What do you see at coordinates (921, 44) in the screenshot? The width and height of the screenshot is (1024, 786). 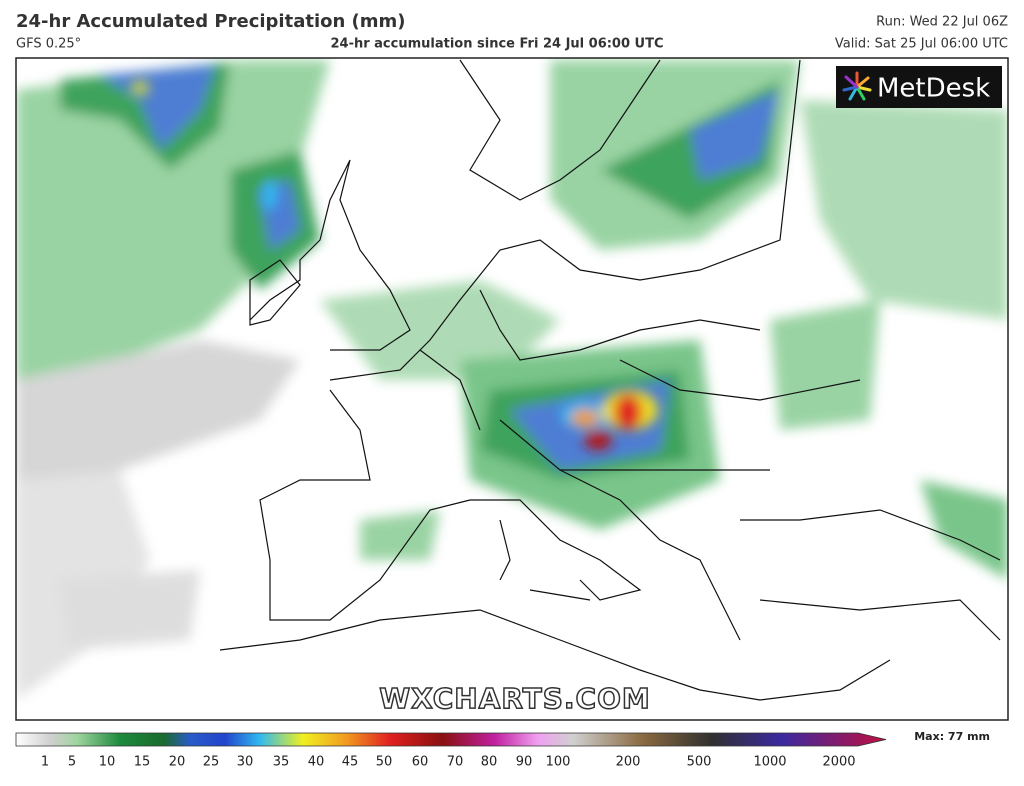 I see `valid: Valid: Sat 25 Jul 06:00 UTC` at bounding box center [921, 44].